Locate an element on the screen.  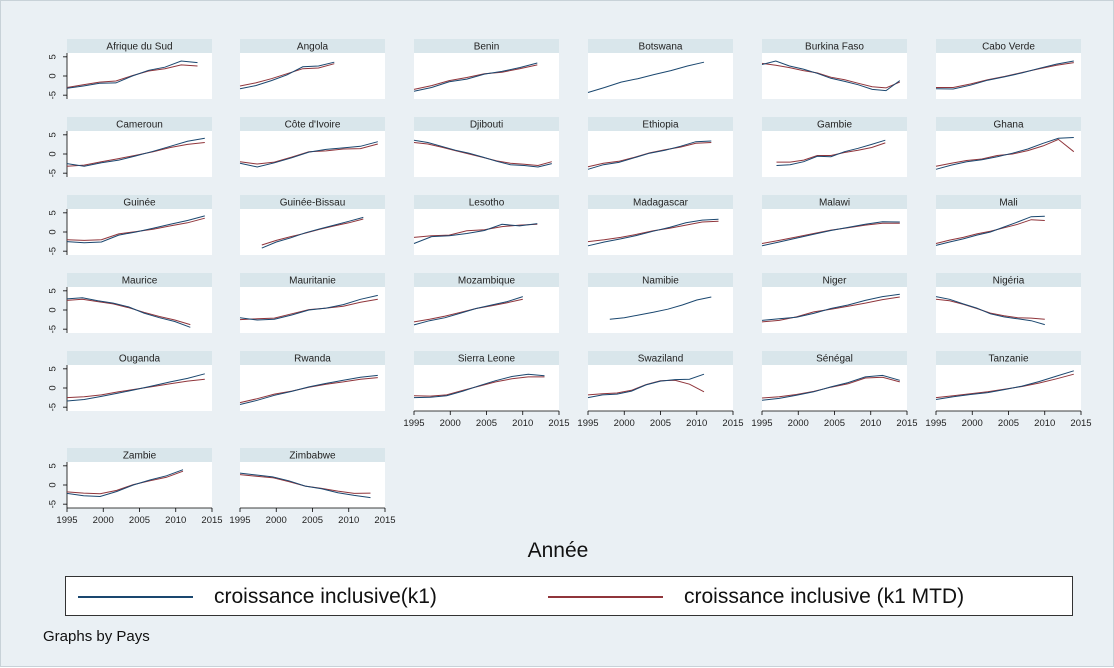
panel-2: Benin is located at coordinates (486, 69).